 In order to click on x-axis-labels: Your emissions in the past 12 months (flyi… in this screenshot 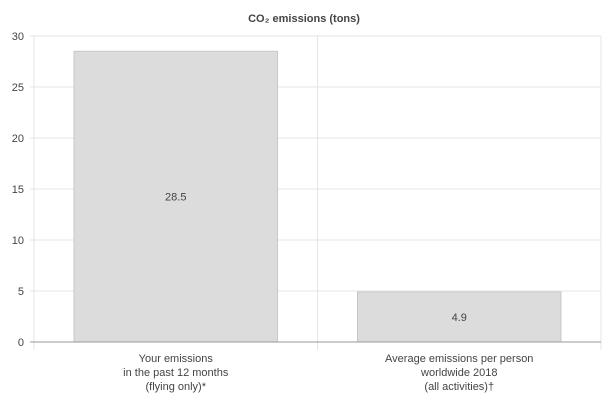, I will do `click(328, 373)`.